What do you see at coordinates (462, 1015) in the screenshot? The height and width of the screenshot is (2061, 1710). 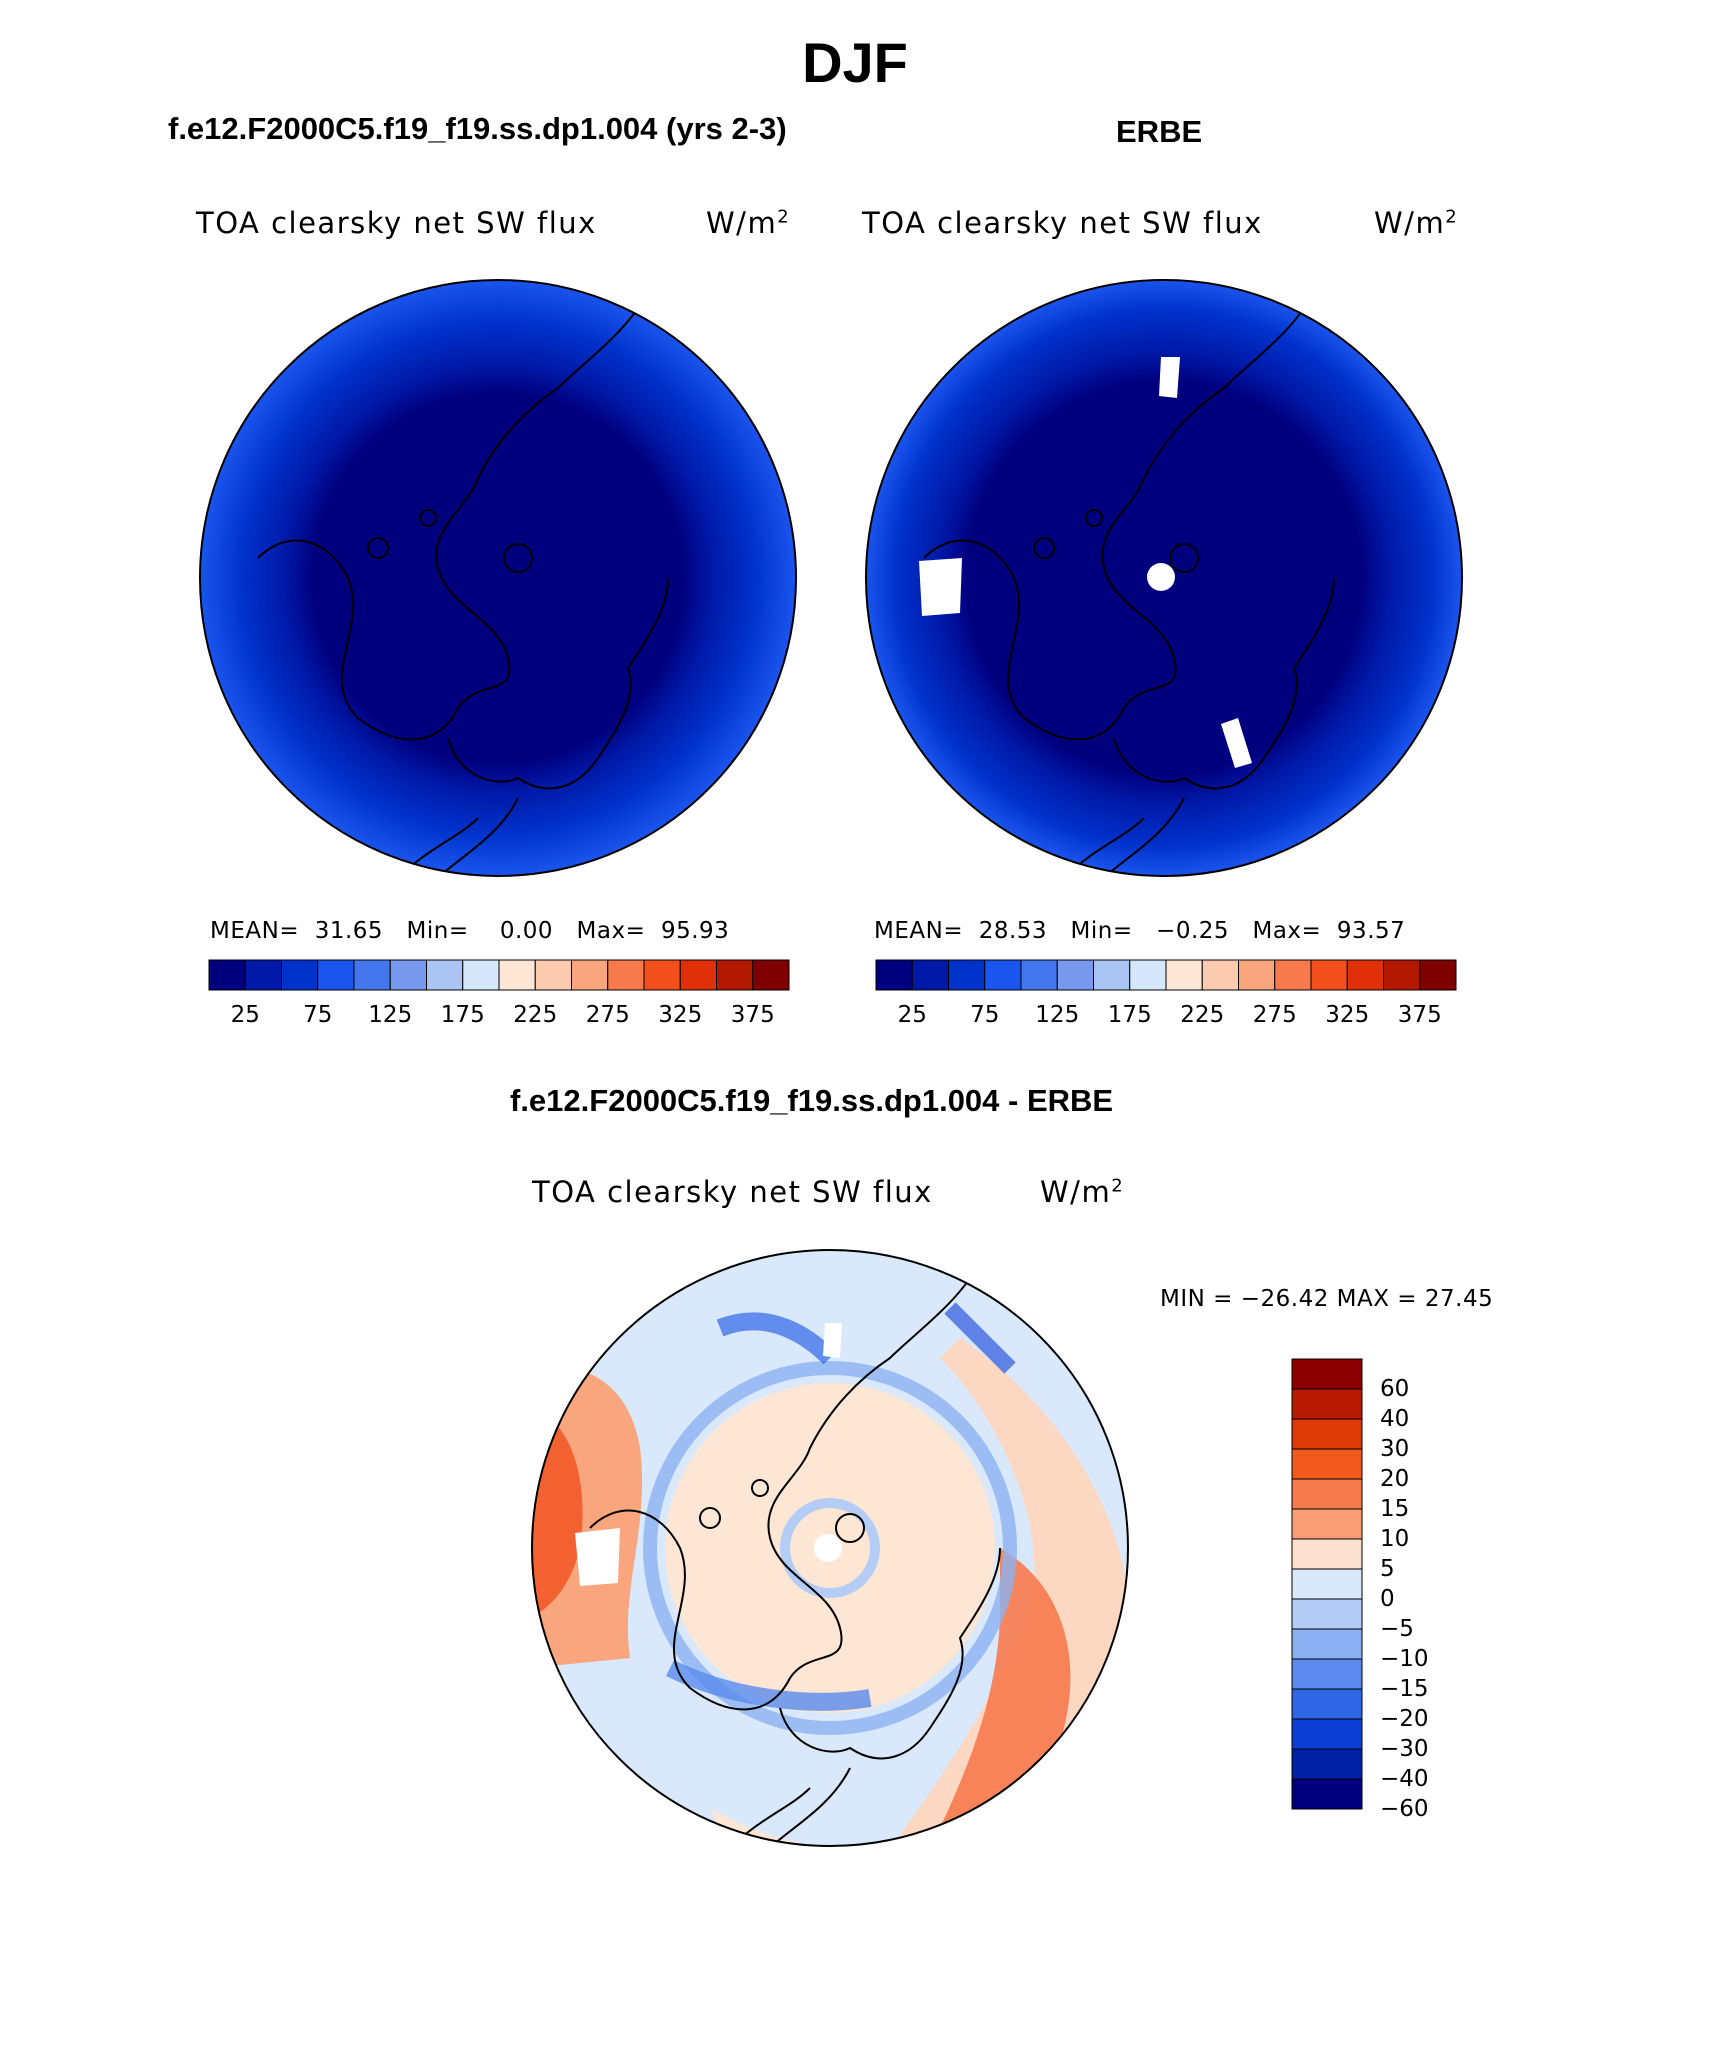 I see `colorbar-panel1-tick-label: 175` at bounding box center [462, 1015].